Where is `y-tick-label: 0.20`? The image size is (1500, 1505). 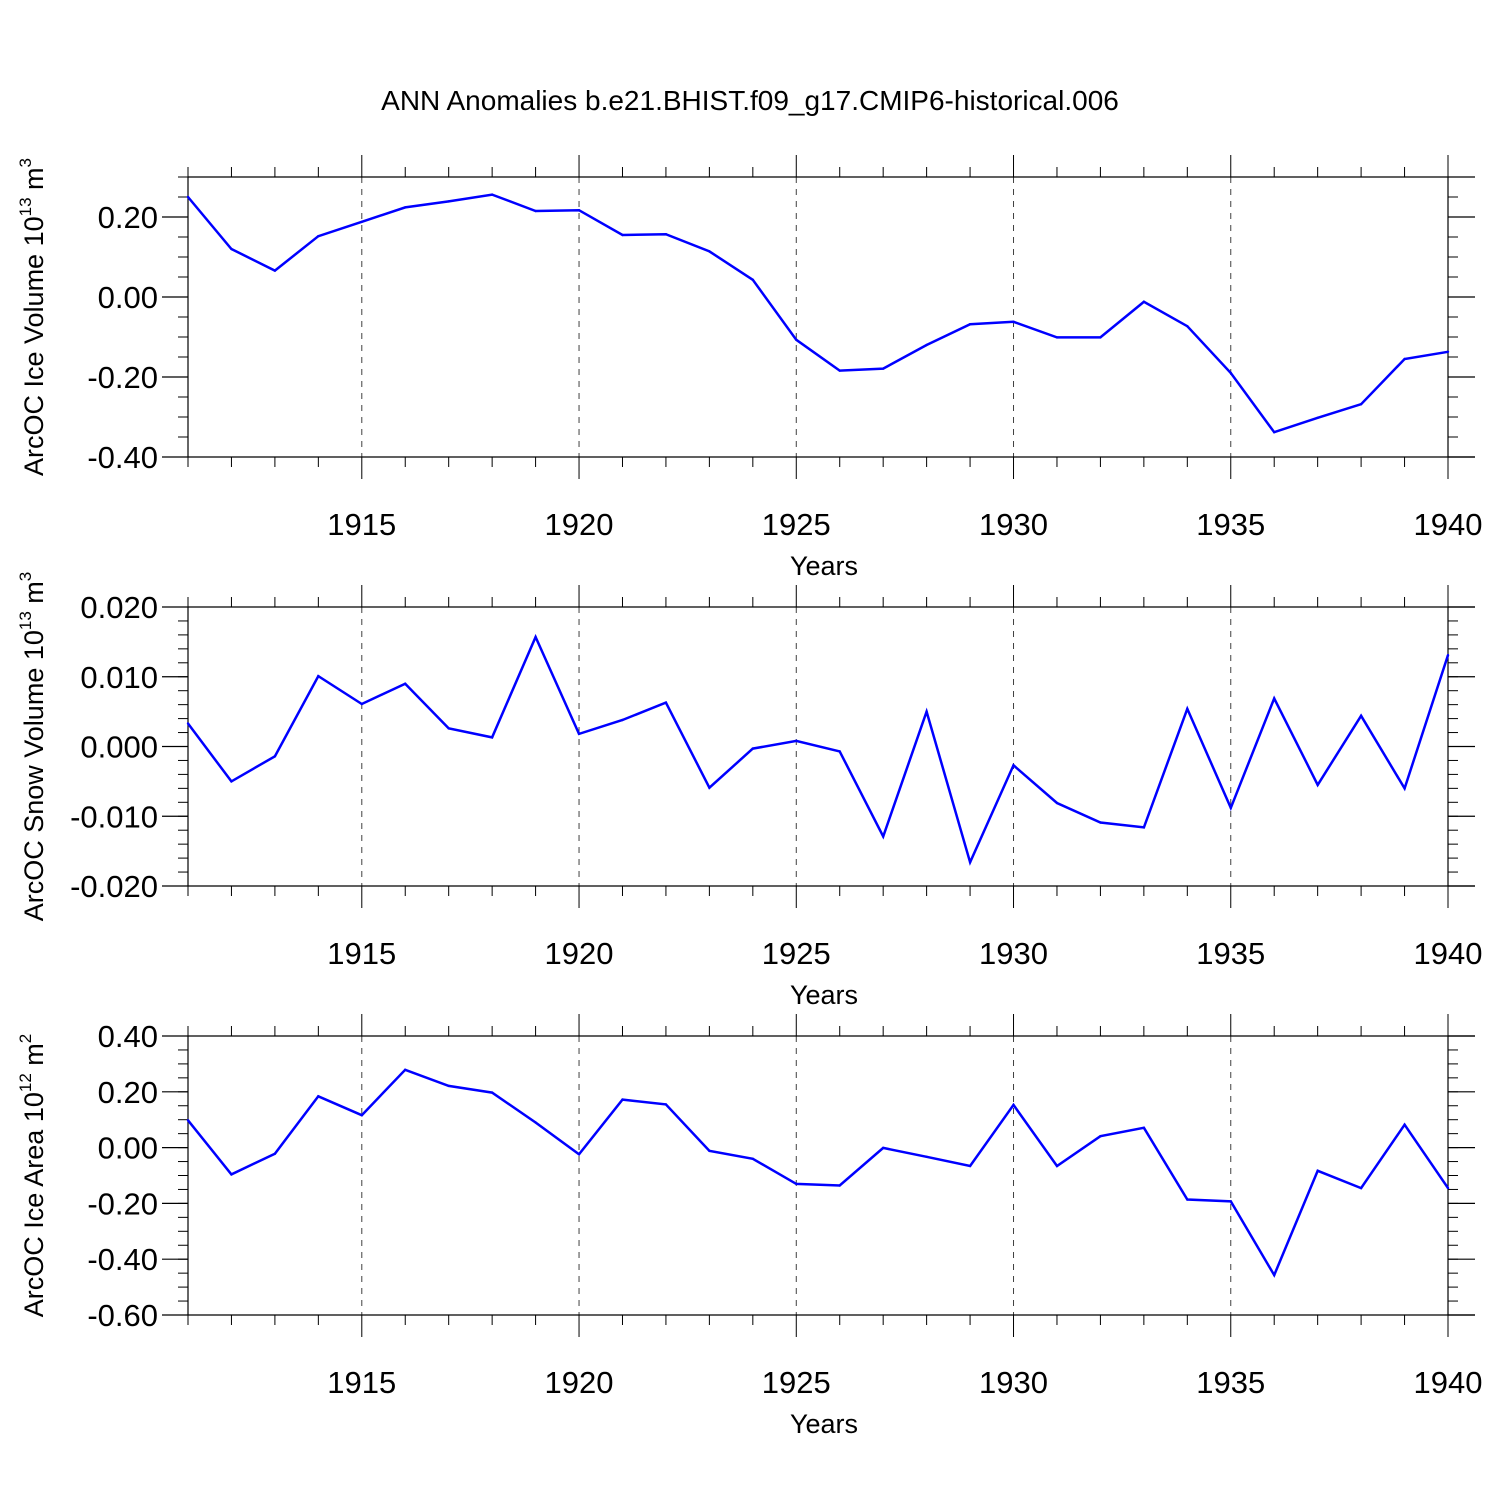 y-tick-label: 0.20 is located at coordinates (128, 1092).